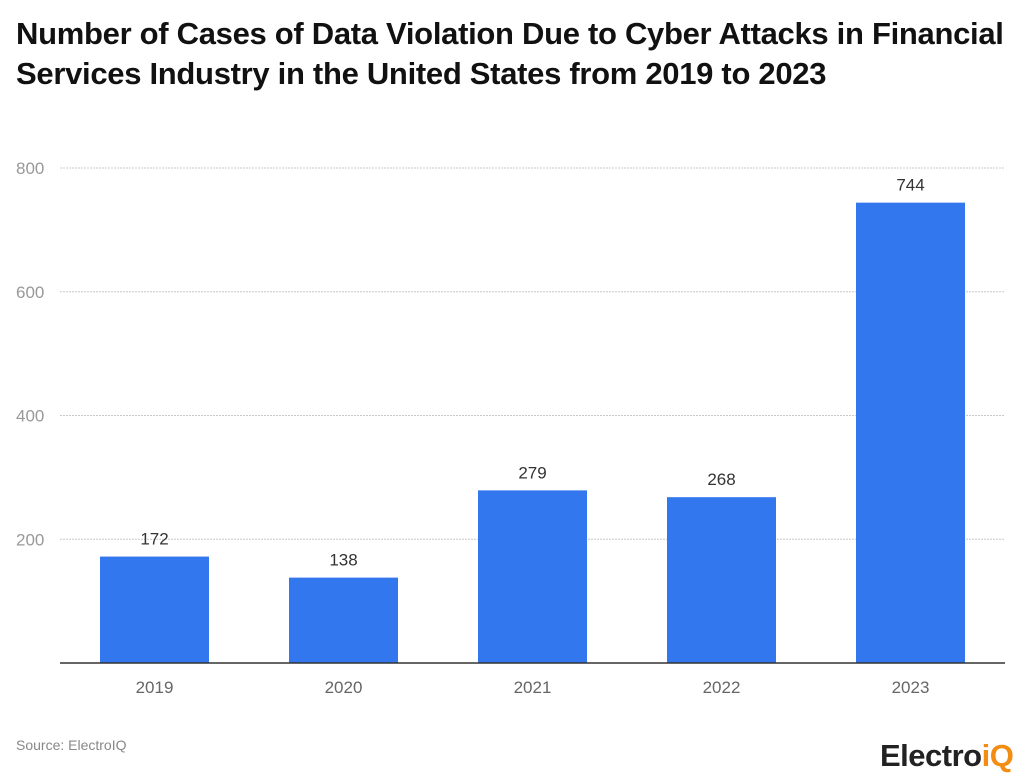  Describe the element at coordinates (722, 687) in the screenshot. I see `x-tick-label: 2022` at that location.